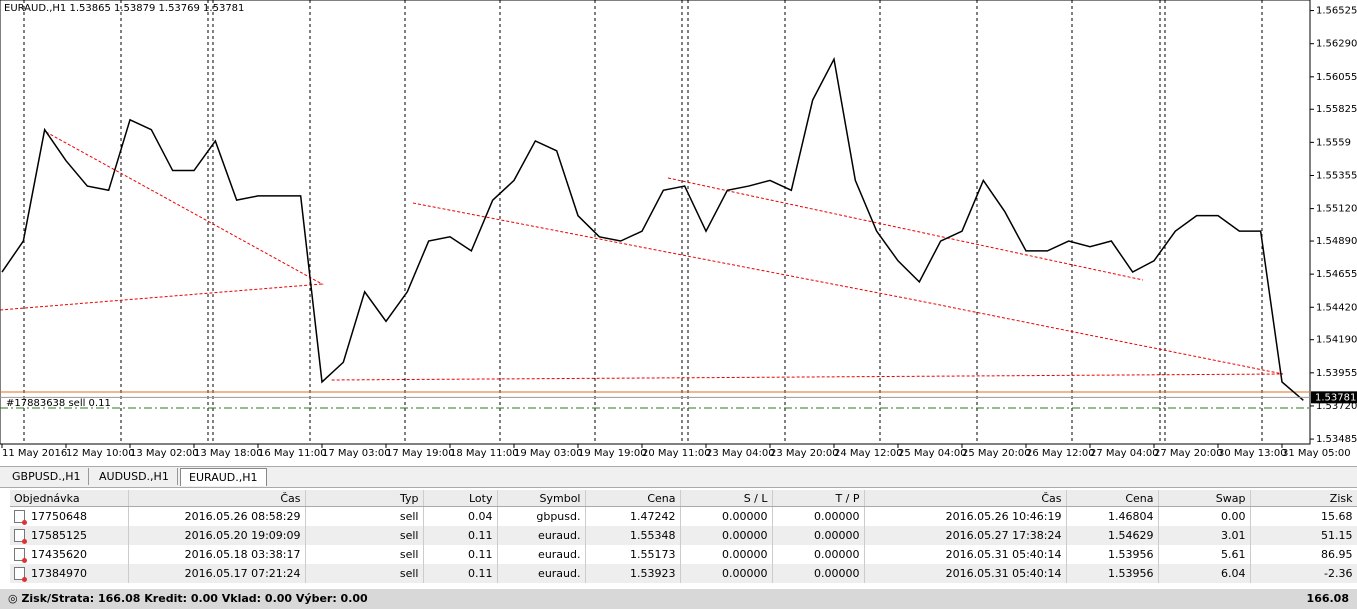 The width and height of the screenshot is (1357, 609). Describe the element at coordinates (653, 535) in the screenshot. I see `cell-text: 1.55348` at that location.